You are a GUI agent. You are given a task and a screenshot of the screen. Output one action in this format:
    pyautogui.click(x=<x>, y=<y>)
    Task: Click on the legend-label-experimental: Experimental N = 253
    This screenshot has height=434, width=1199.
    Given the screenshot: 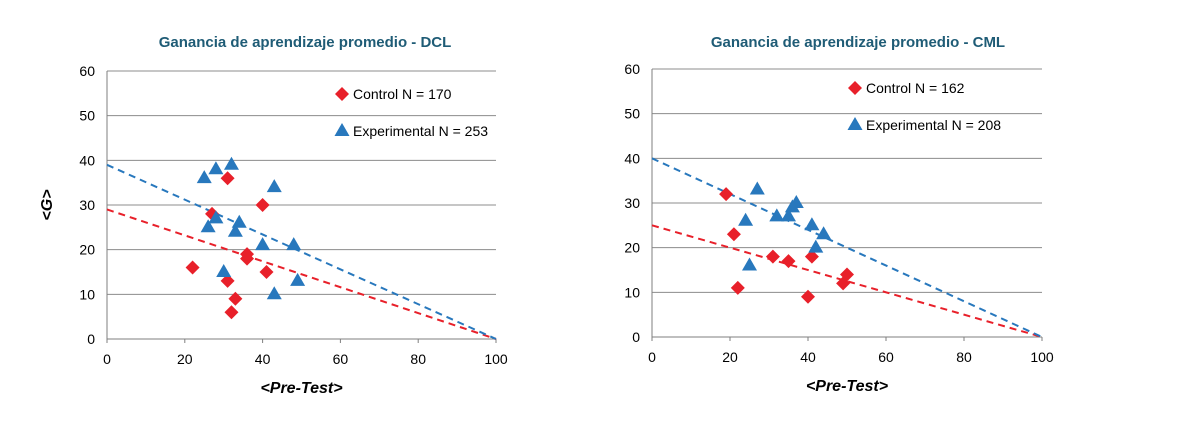 What is the action you would take?
    pyautogui.click(x=420, y=131)
    